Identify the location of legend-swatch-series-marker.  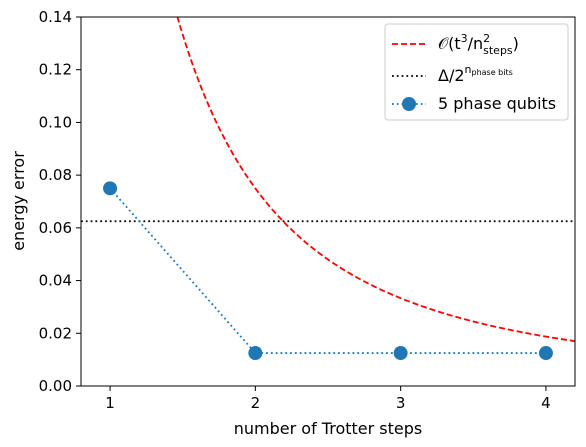
(409, 104).